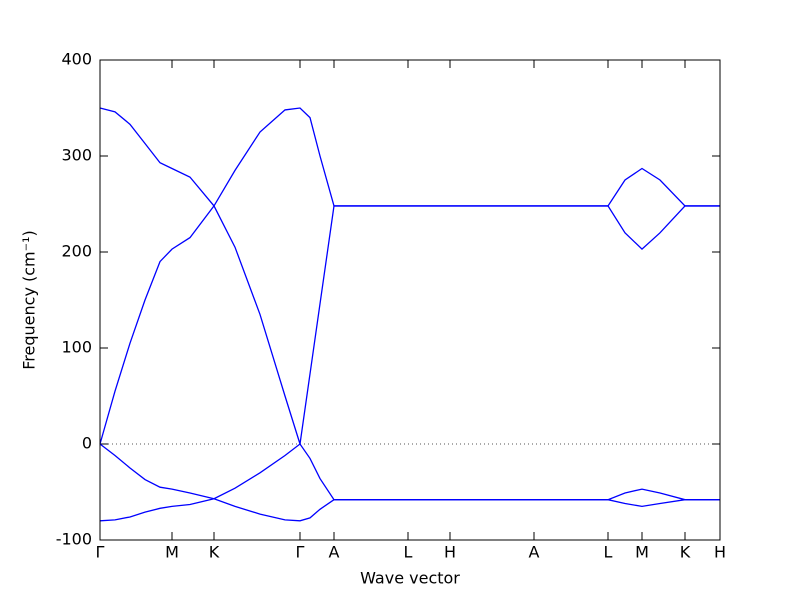 This screenshot has width=800, height=600. What do you see at coordinates (76, 59) in the screenshot?
I see `y-tick-label: 400` at bounding box center [76, 59].